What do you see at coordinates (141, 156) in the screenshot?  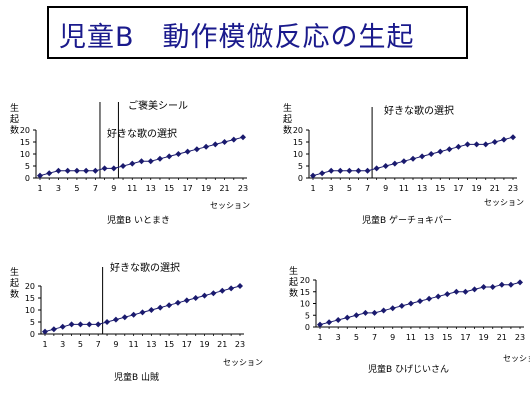 I see `series-line` at bounding box center [141, 156].